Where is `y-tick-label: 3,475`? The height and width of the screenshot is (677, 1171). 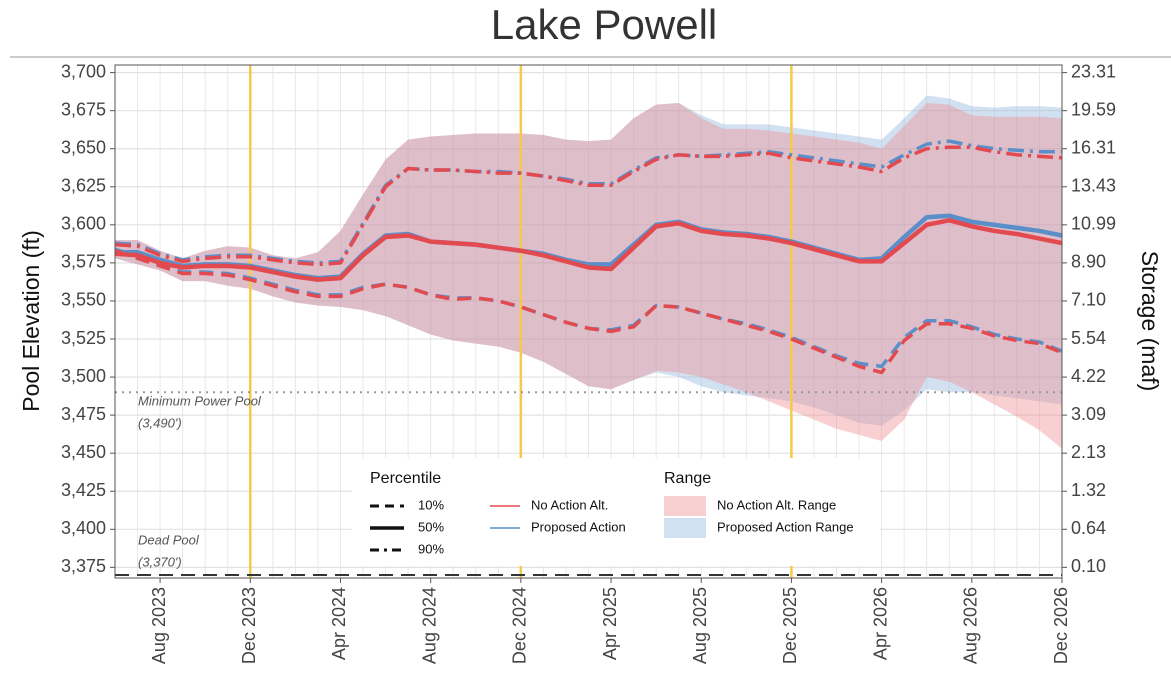 y-tick-label: 3,475 is located at coordinates (83, 414).